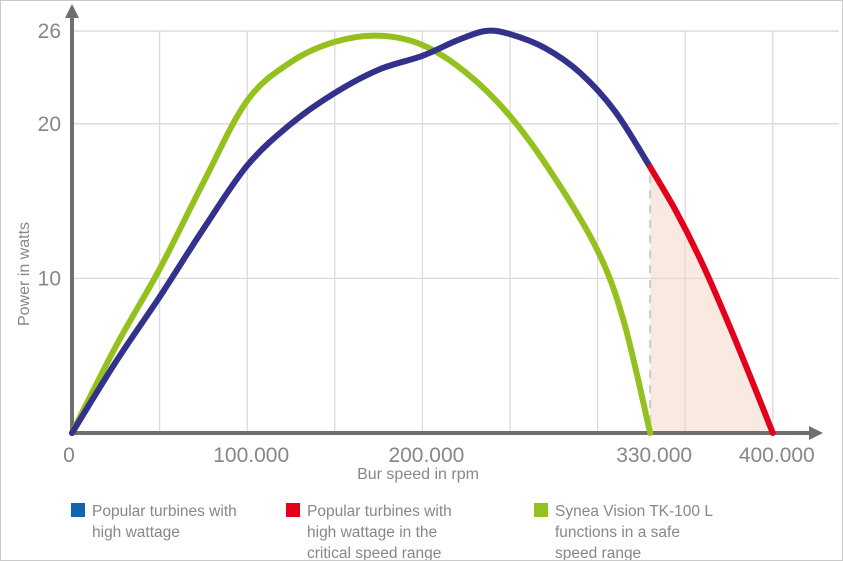 This screenshot has height=561, width=843. I want to click on y-axis-title: Power in watts, so click(24, 274).